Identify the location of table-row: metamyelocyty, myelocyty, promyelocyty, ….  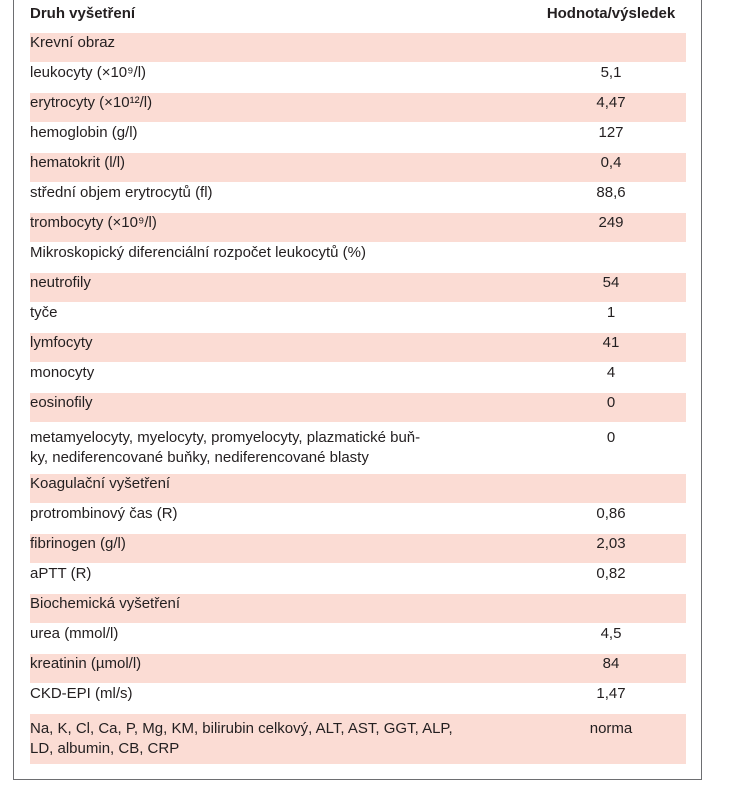
(358, 448).